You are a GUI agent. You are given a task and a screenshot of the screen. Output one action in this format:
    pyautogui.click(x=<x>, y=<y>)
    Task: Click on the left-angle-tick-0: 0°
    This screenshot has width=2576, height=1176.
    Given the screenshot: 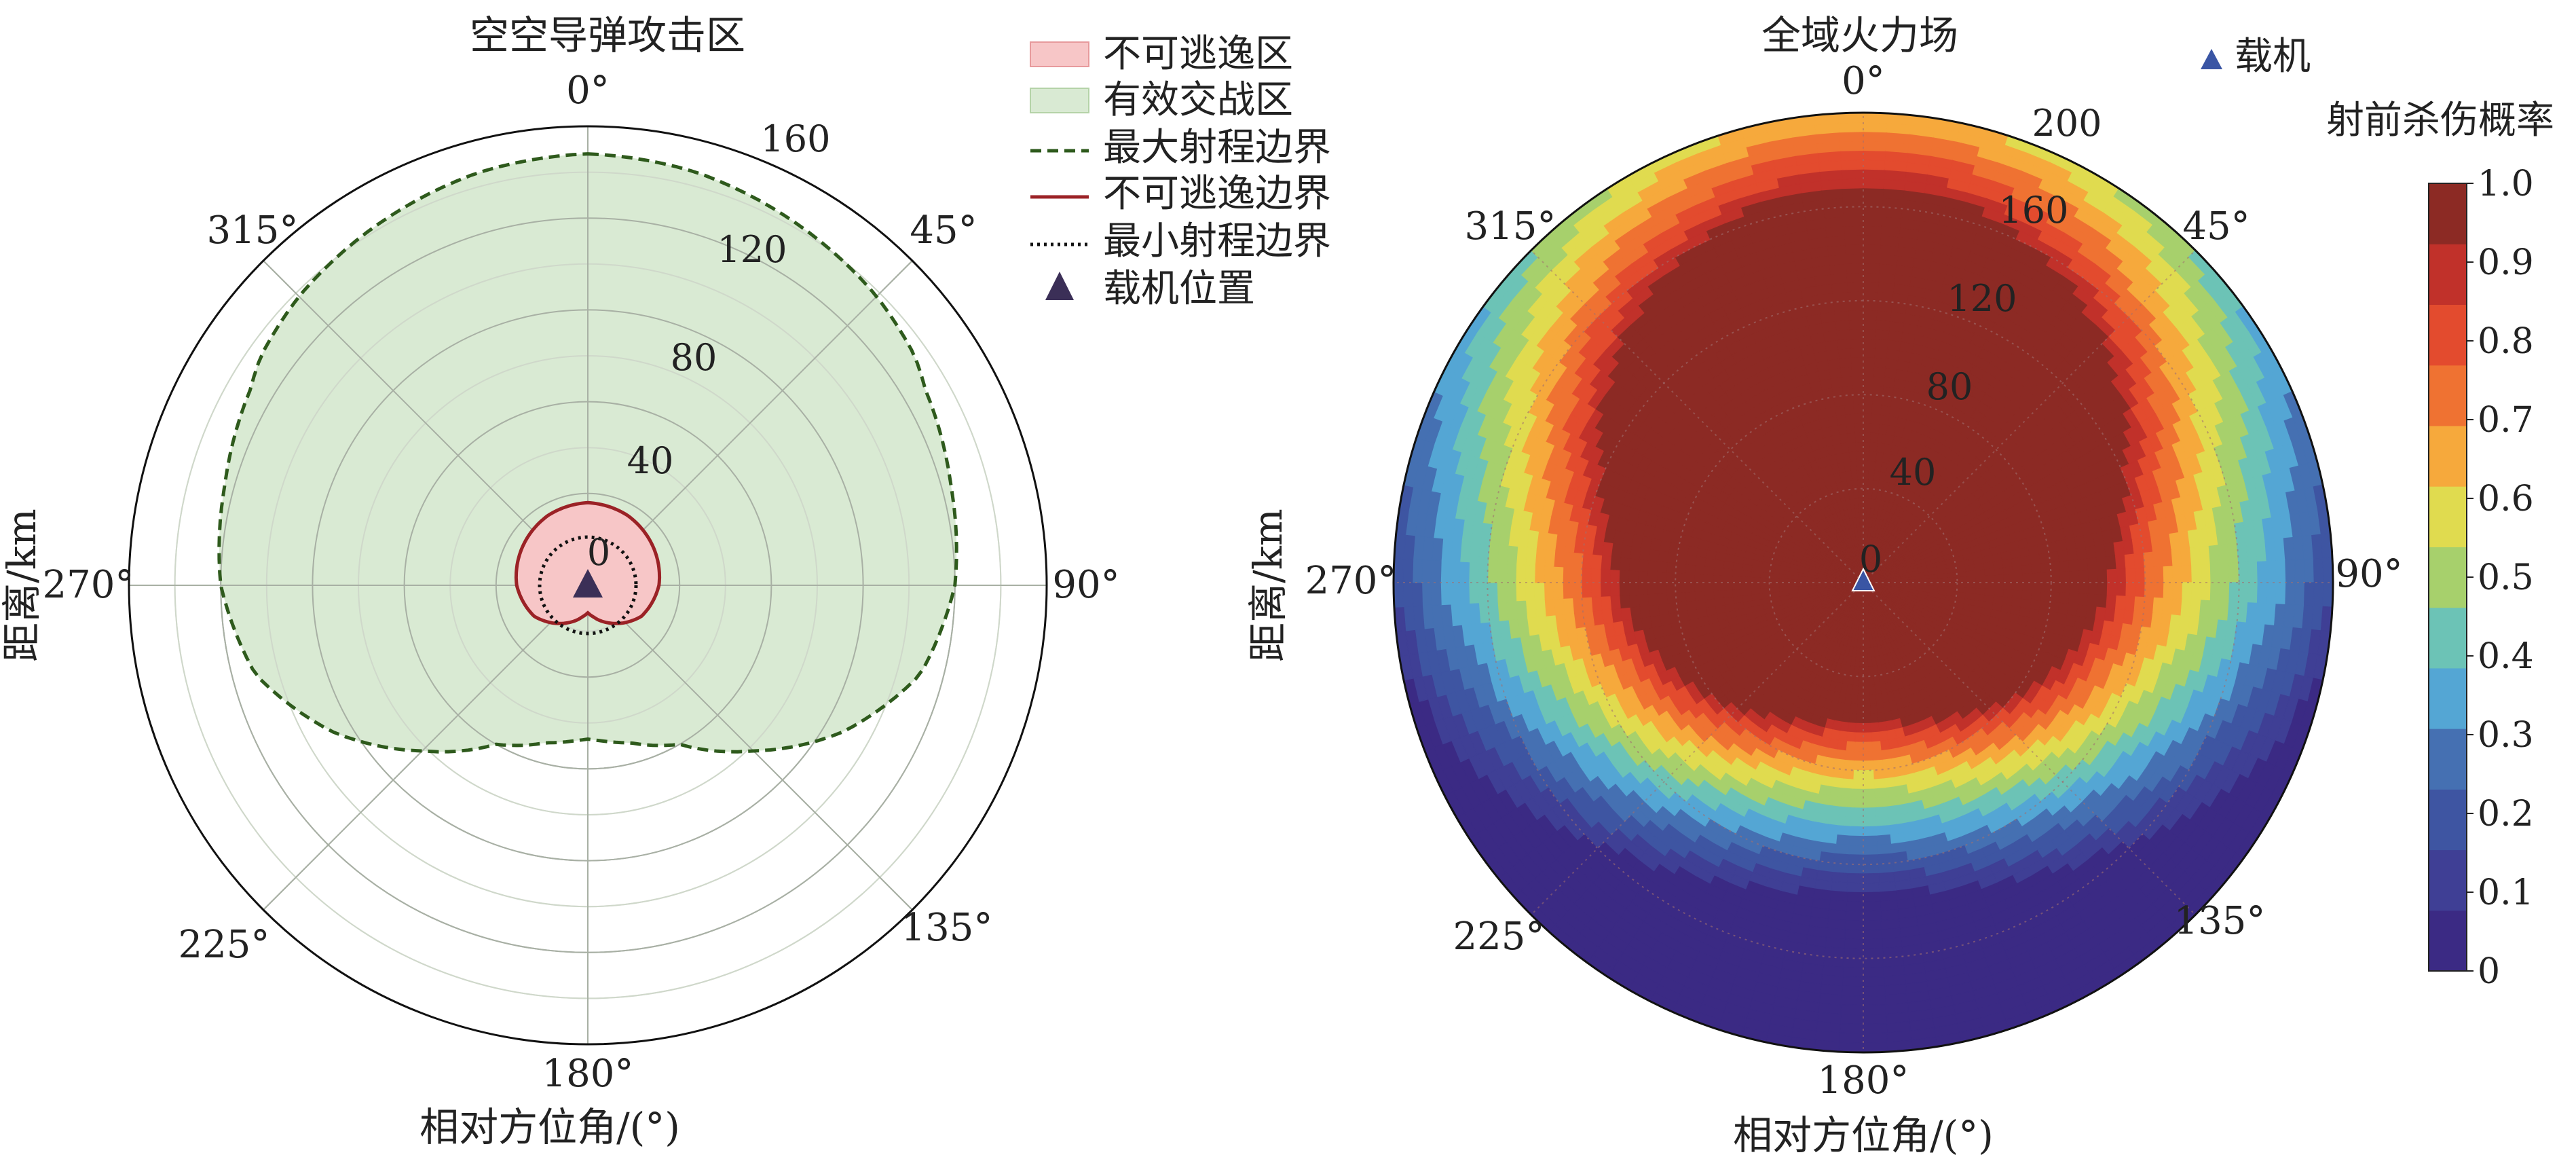 What is the action you would take?
    pyautogui.click(x=588, y=91)
    